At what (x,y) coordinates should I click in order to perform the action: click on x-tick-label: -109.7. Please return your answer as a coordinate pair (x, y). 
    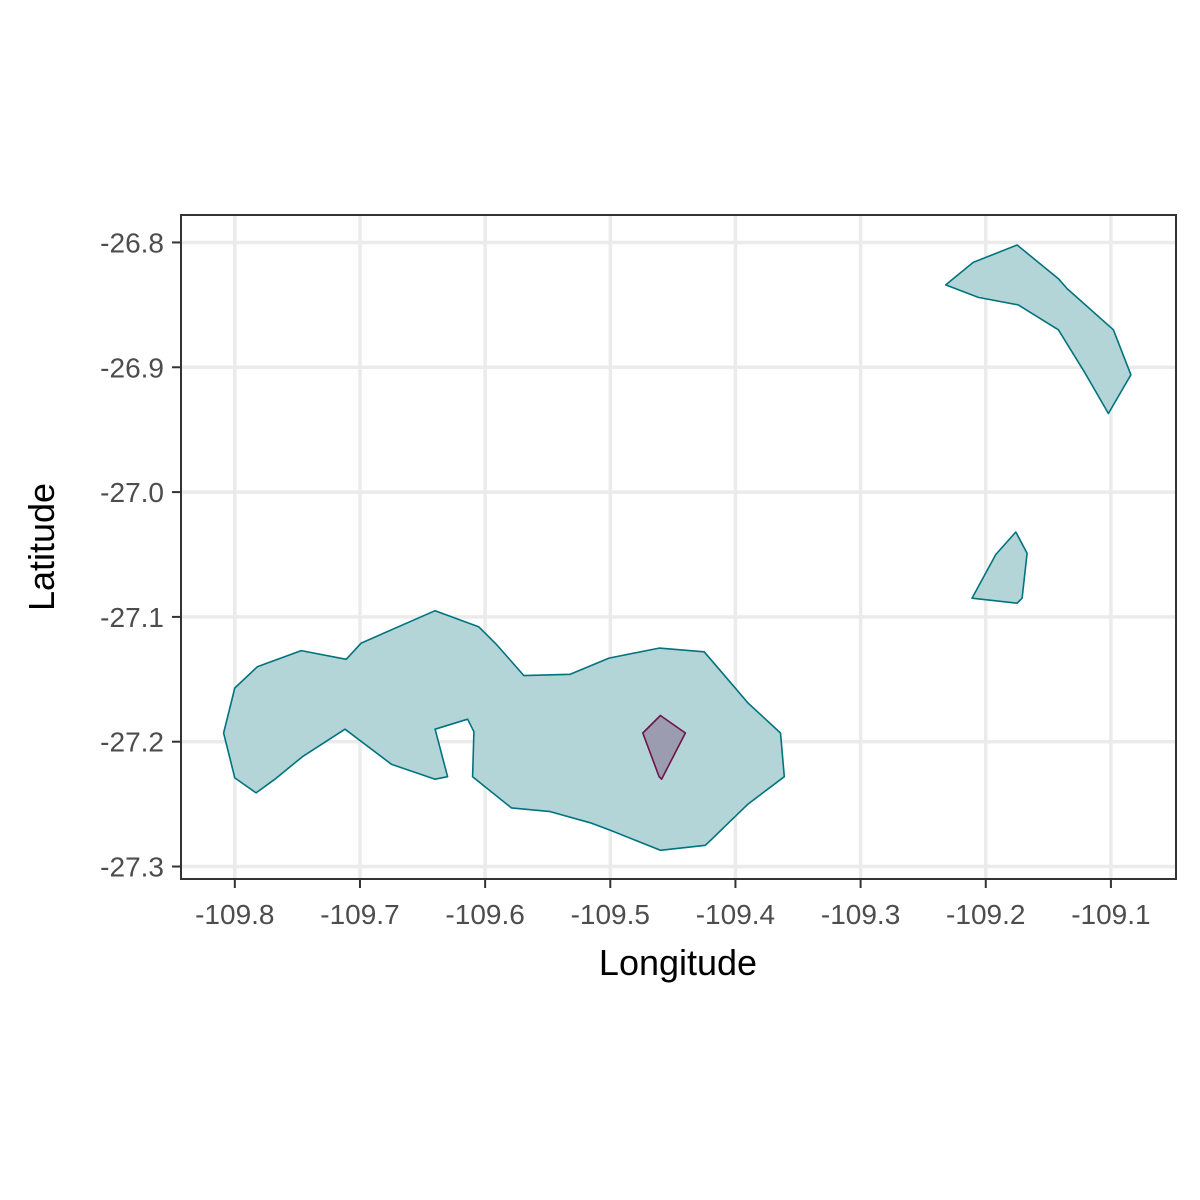
    Looking at the image, I should click on (359, 914).